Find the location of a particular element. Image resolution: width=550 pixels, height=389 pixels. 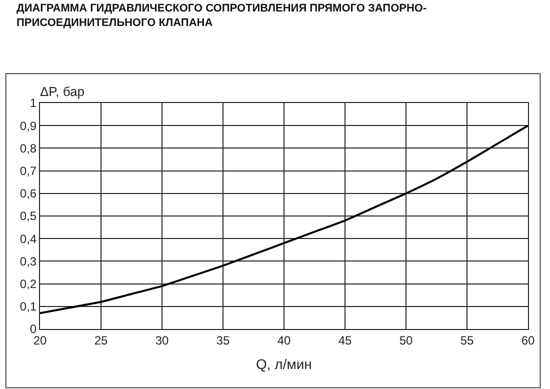

y-tick-label: 0,8 is located at coordinates (28, 148).